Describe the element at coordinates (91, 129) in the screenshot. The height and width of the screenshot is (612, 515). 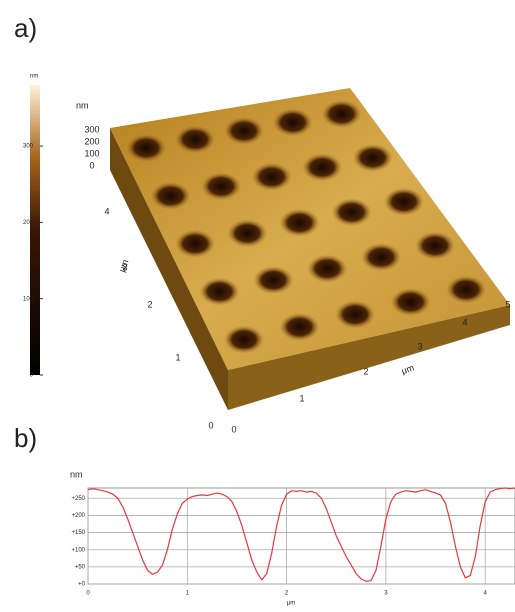
I see `z-tick-label: 300` at that location.